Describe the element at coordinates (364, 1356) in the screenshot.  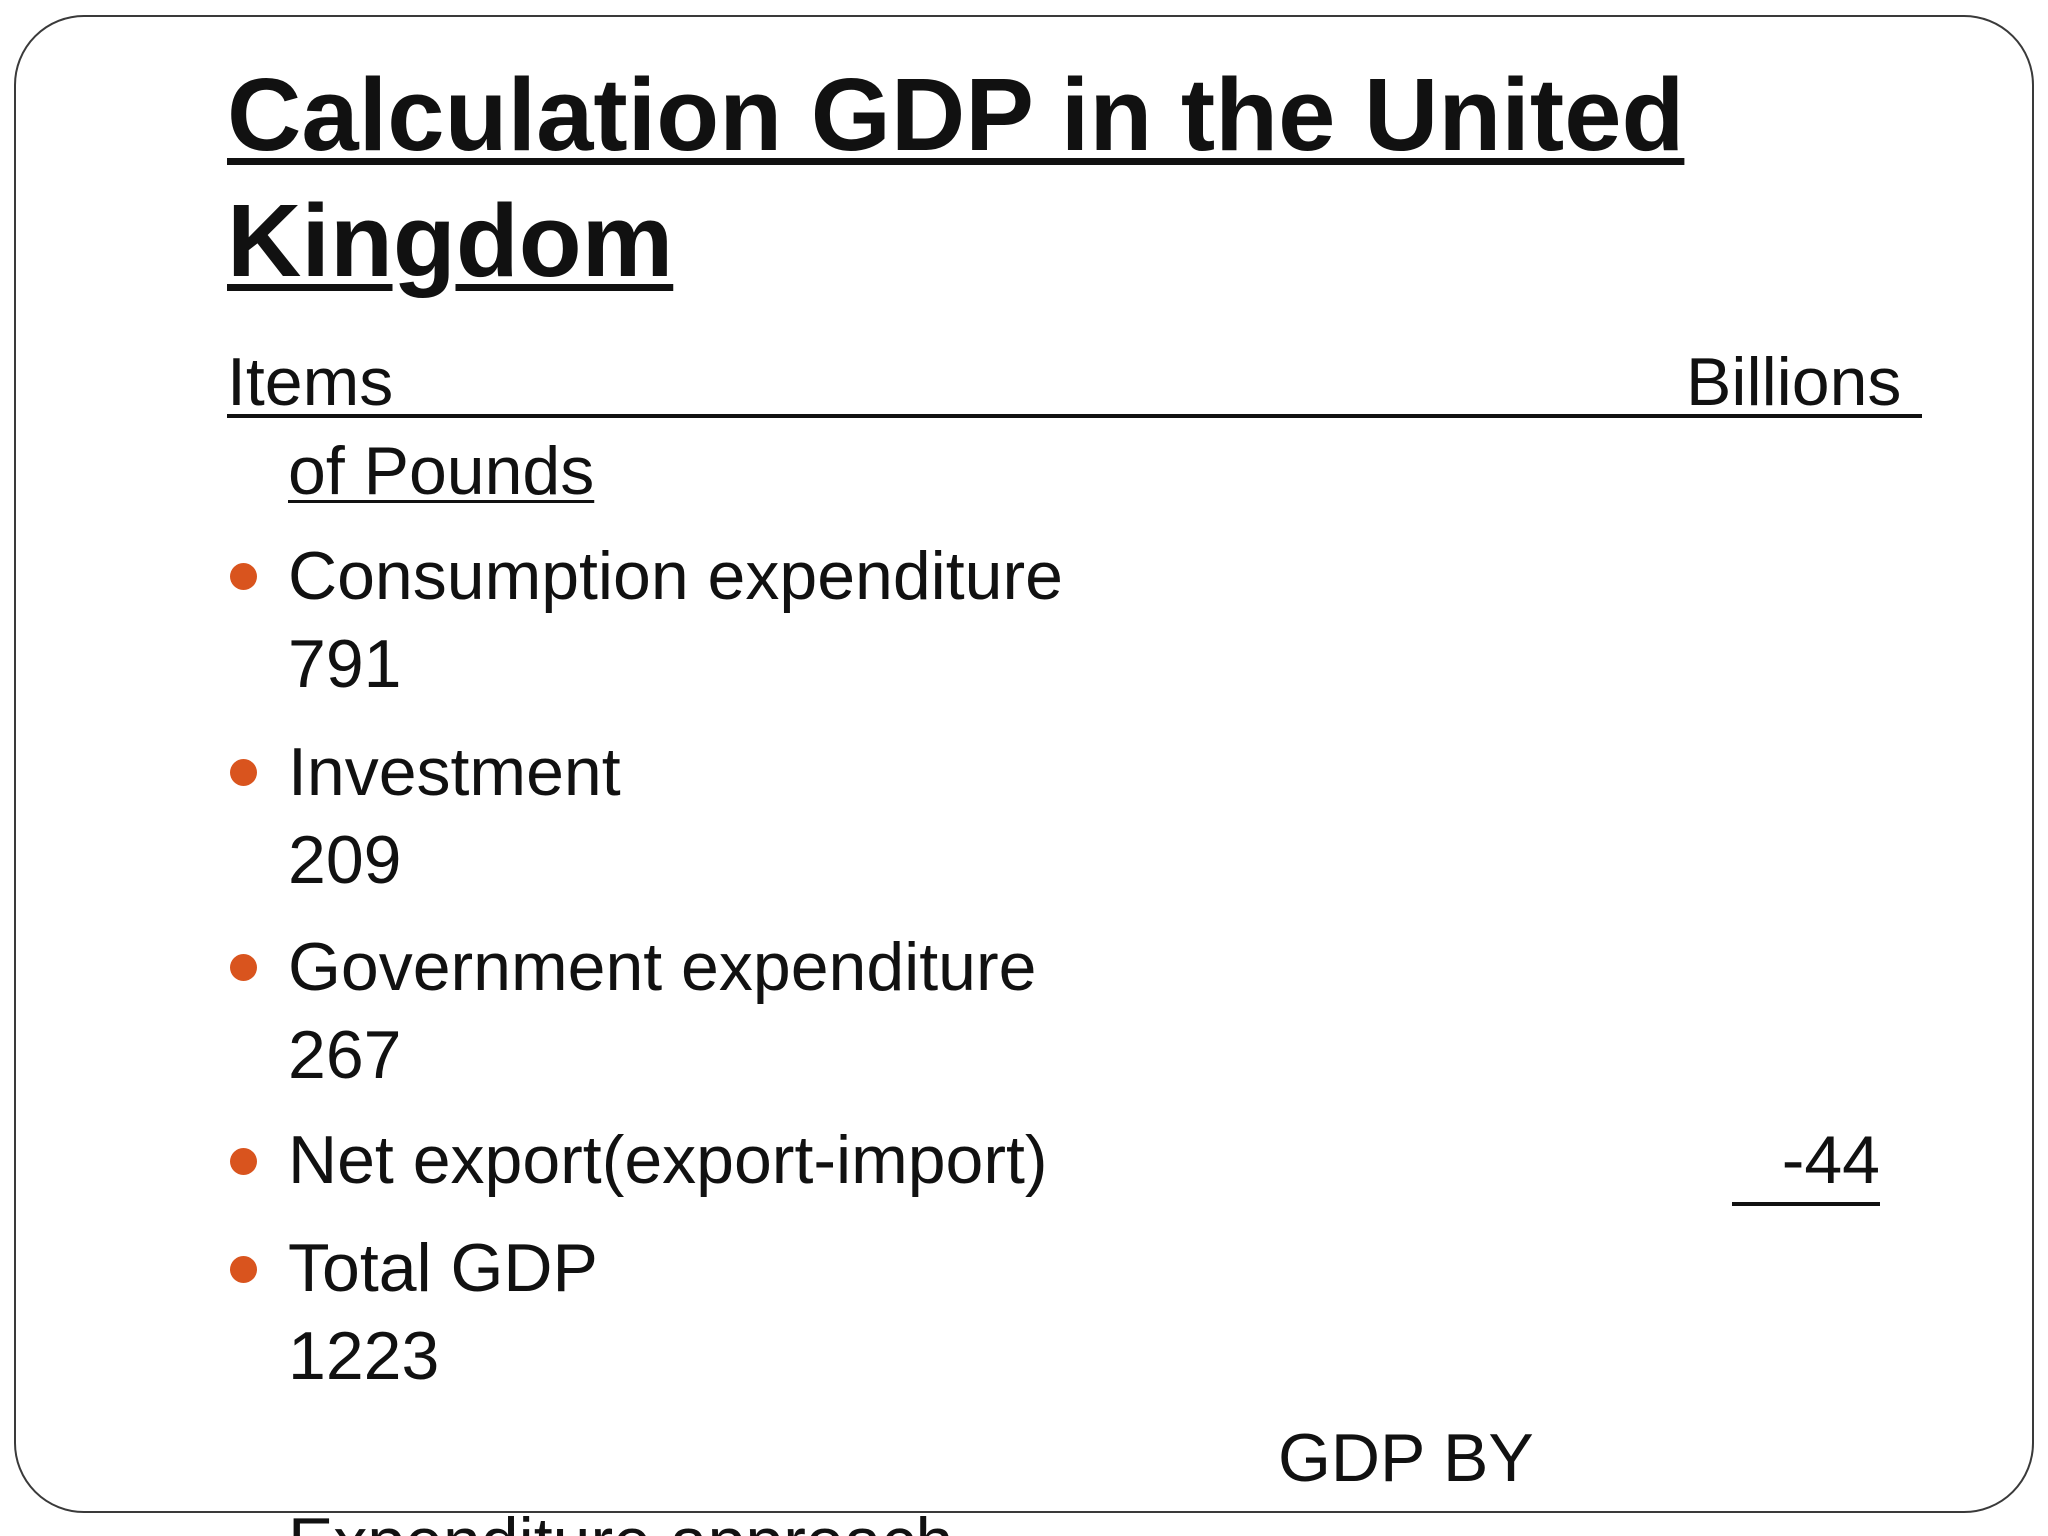
I see `item-total-gdp-value: 1223` at that location.